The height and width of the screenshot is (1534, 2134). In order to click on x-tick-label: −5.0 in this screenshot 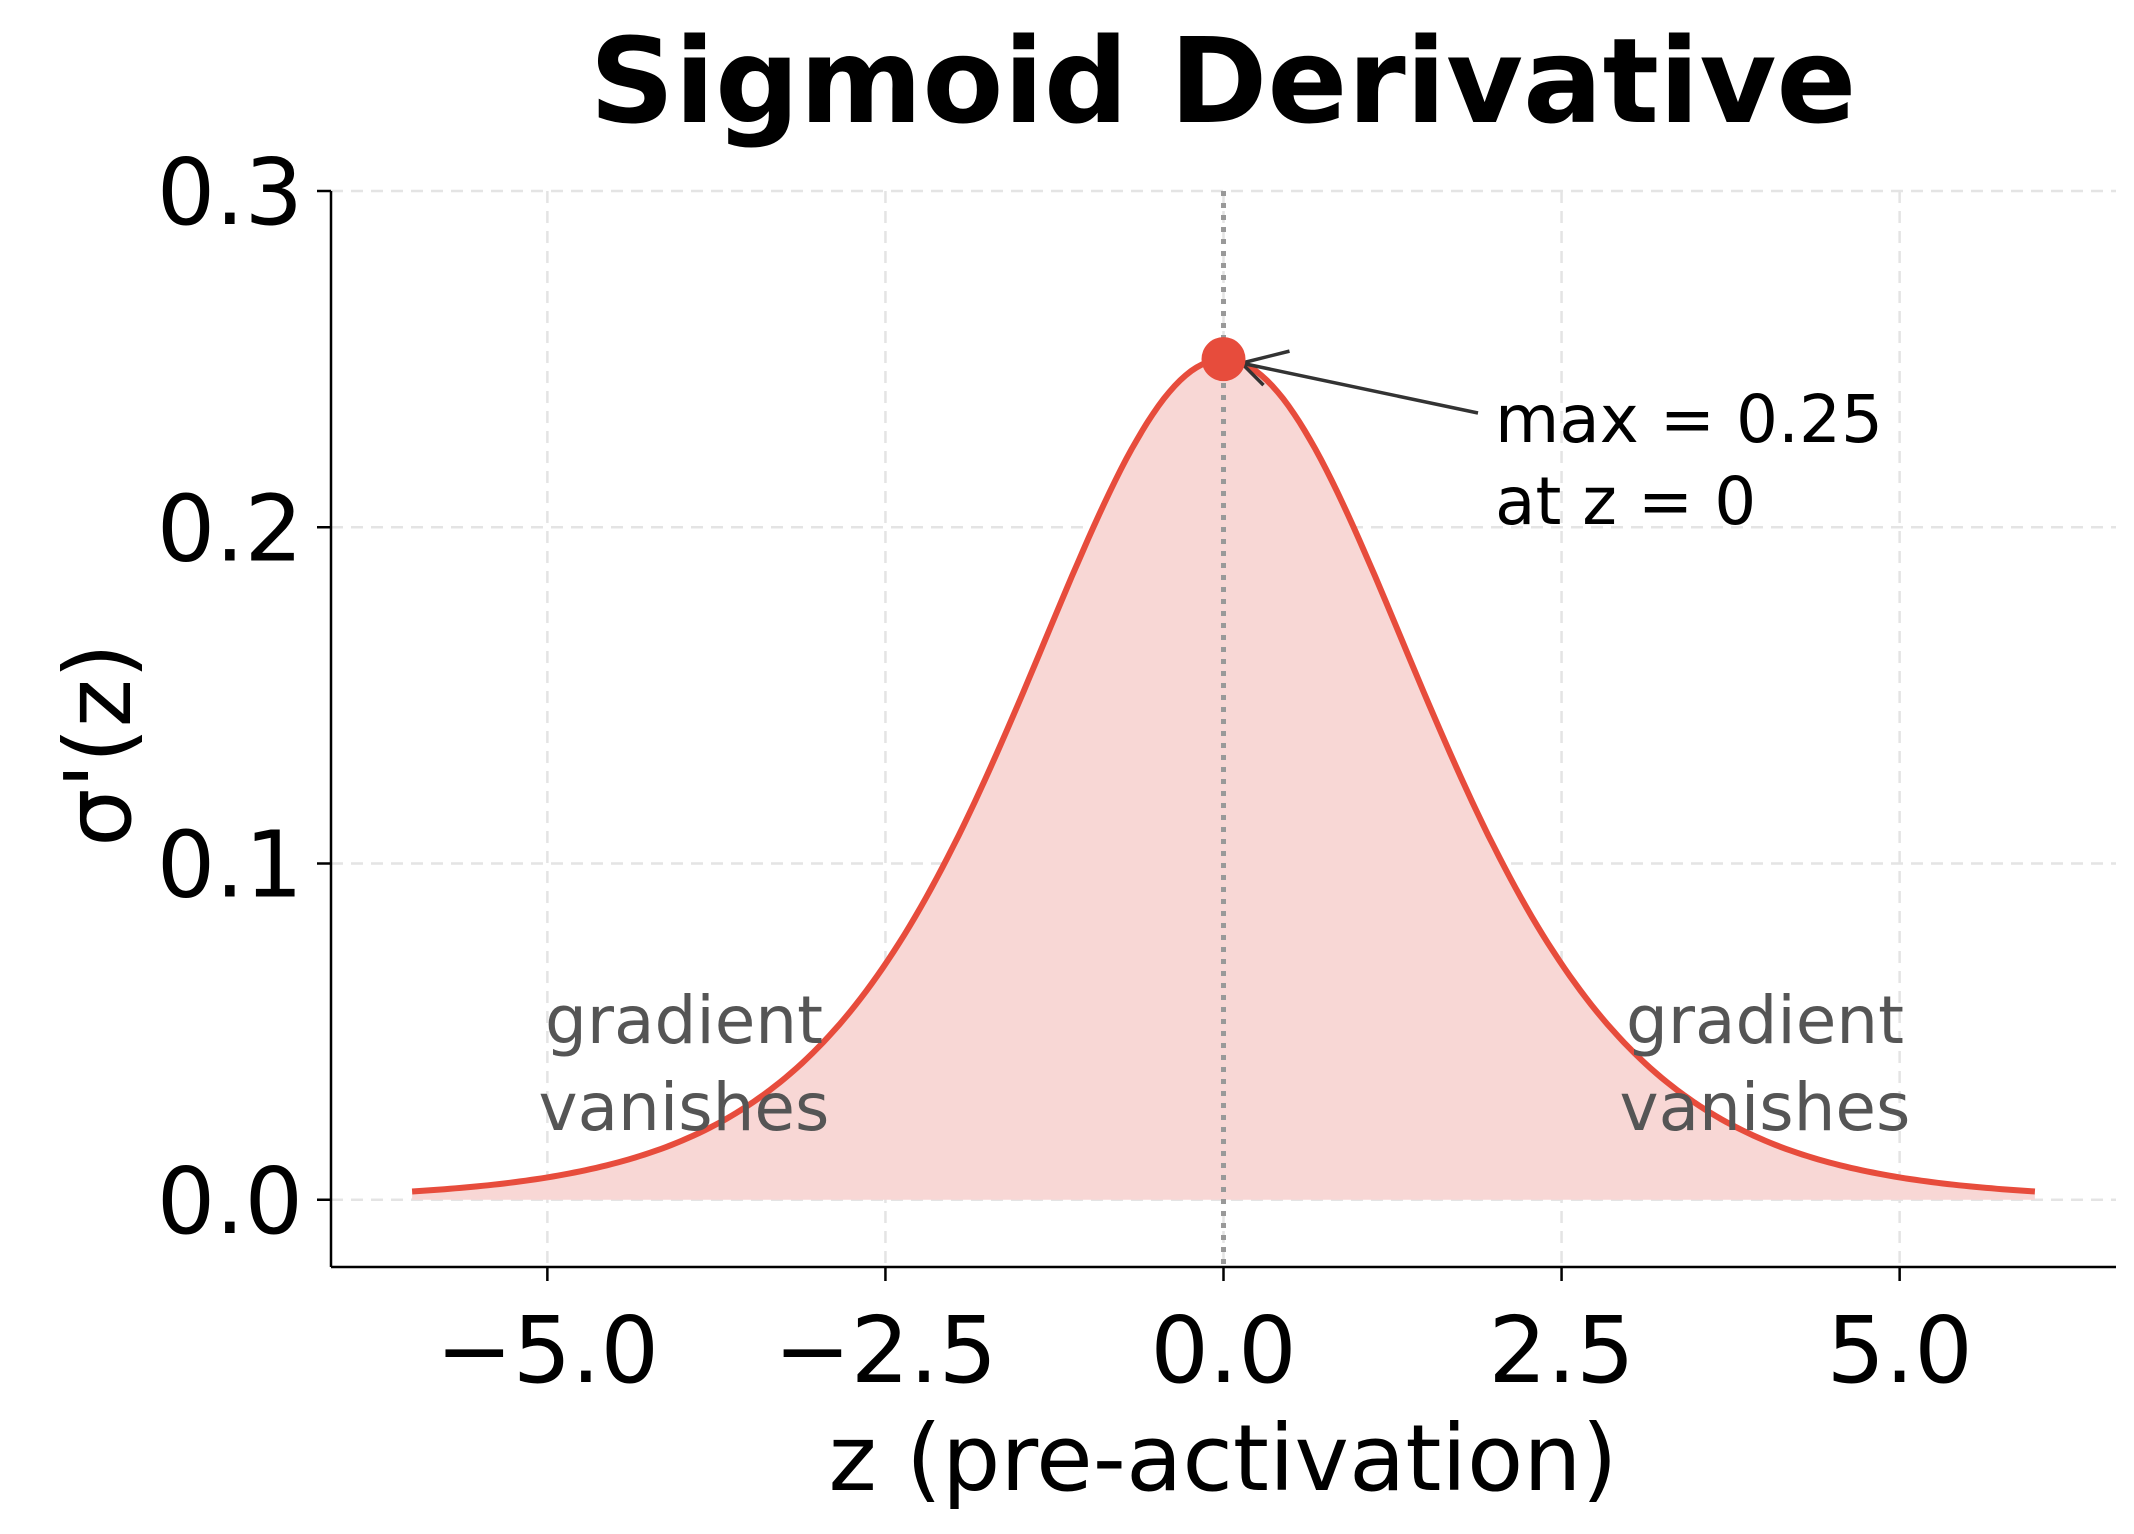, I will do `click(547, 1350)`.